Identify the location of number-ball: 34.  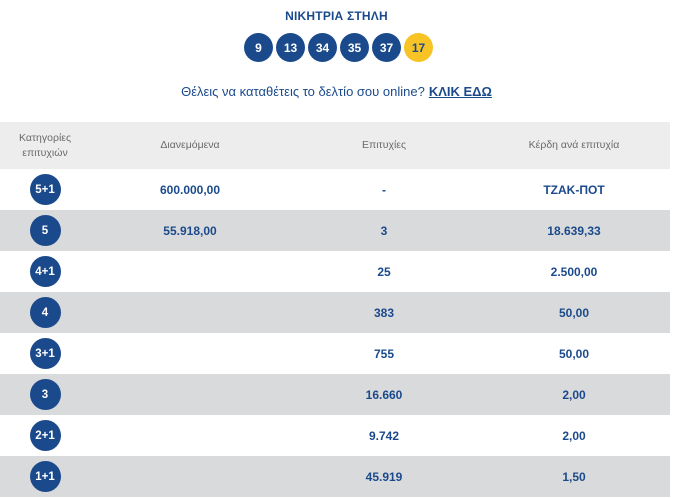
(322, 47).